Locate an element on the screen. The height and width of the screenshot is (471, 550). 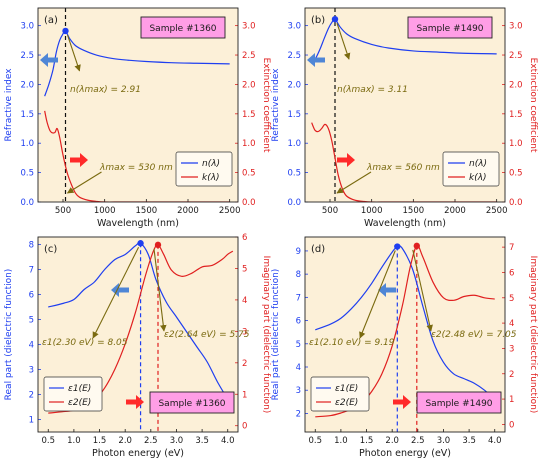
y-left-tick-label: 9 is located at coordinates (298, 252).